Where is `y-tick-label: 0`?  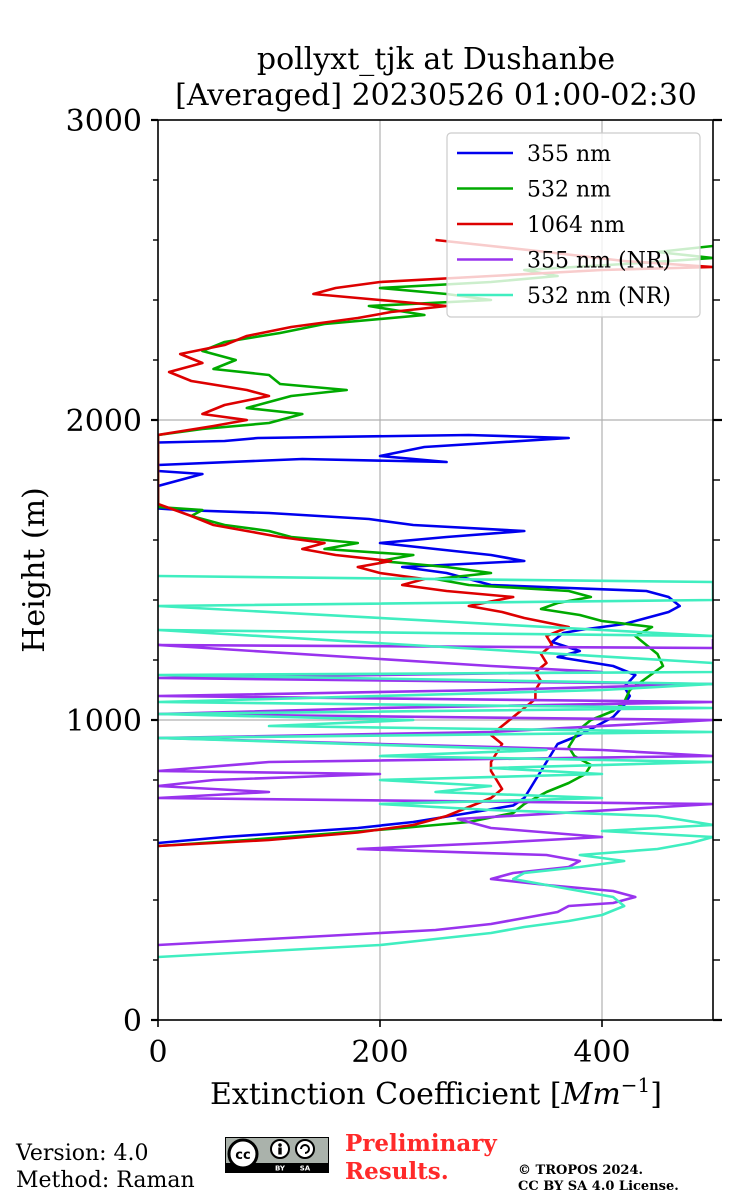
y-tick-label: 0 is located at coordinates (132, 1021).